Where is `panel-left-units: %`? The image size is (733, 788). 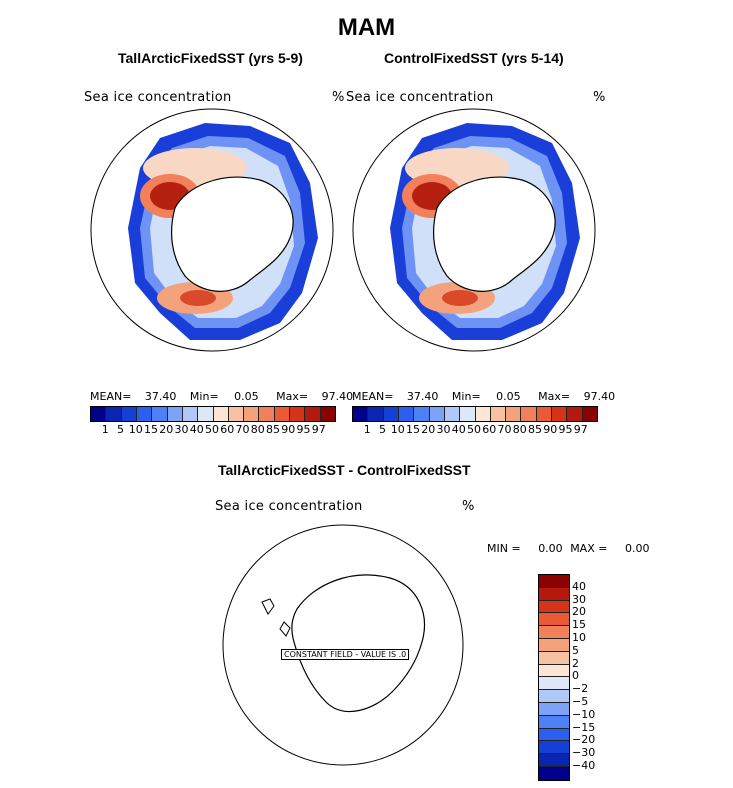
panel-left-units: % is located at coordinates (338, 97).